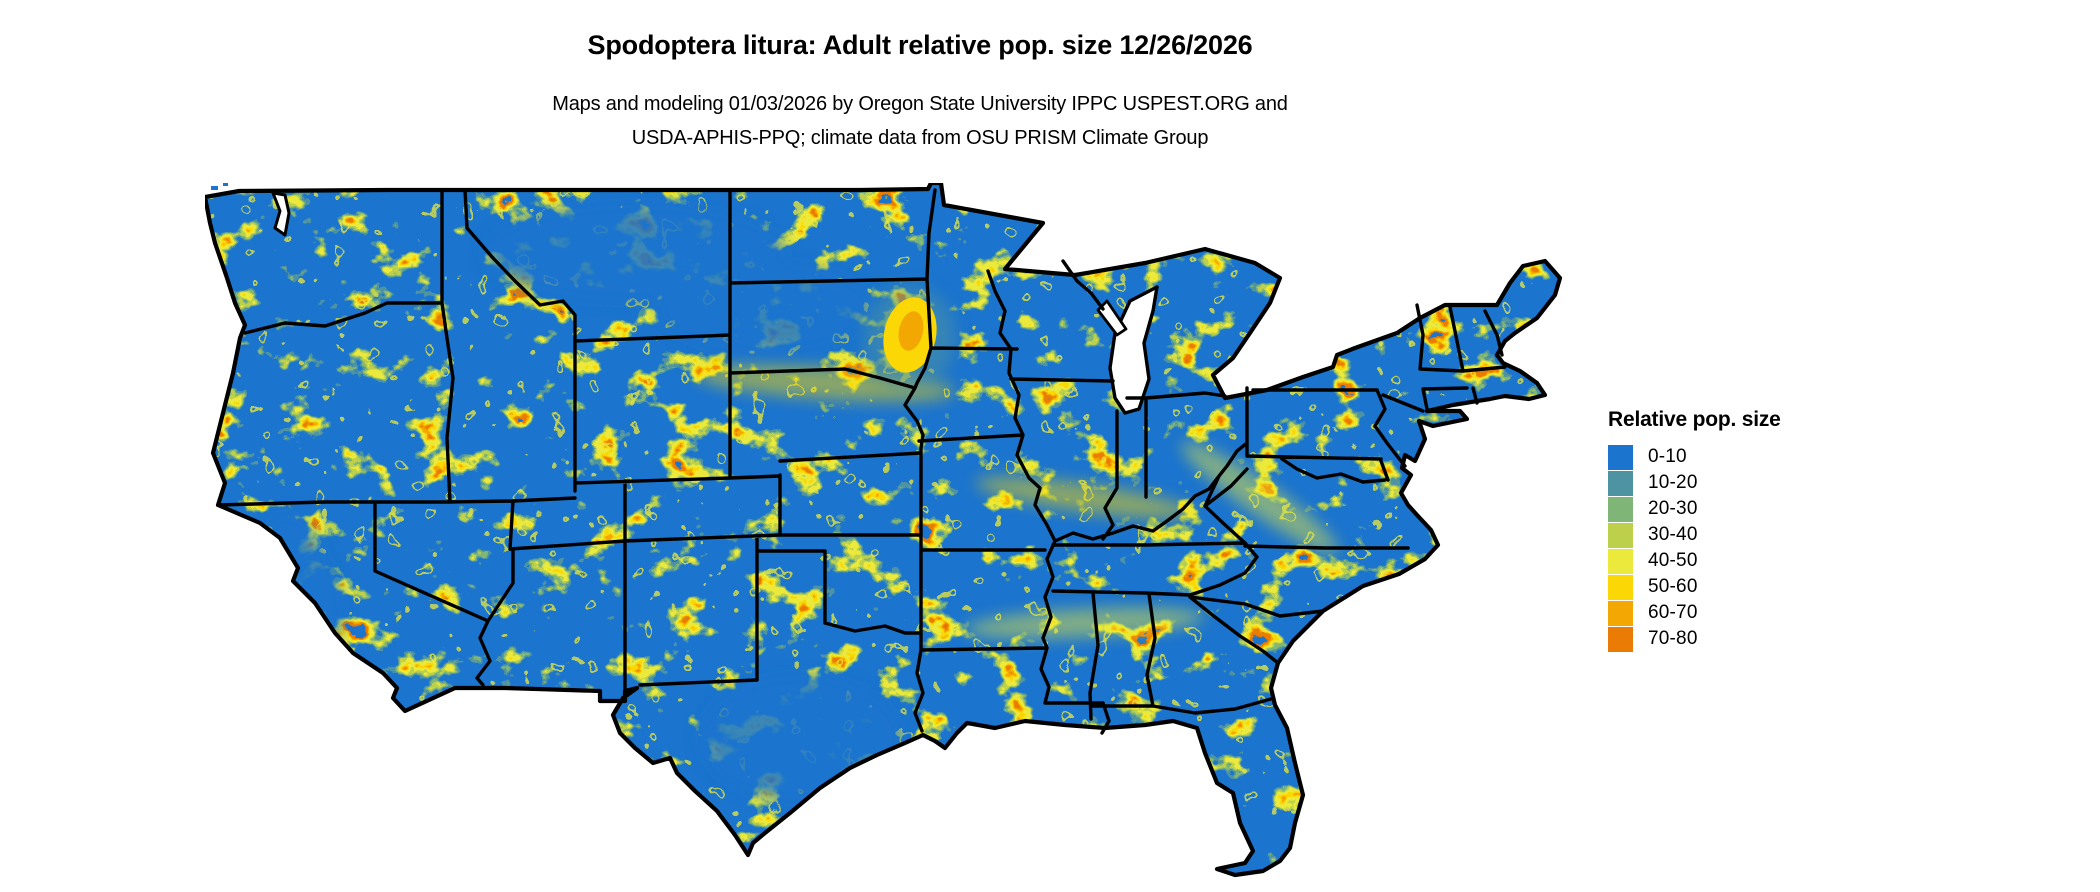  I want to click on legend-row: 30-40, so click(1694, 535).